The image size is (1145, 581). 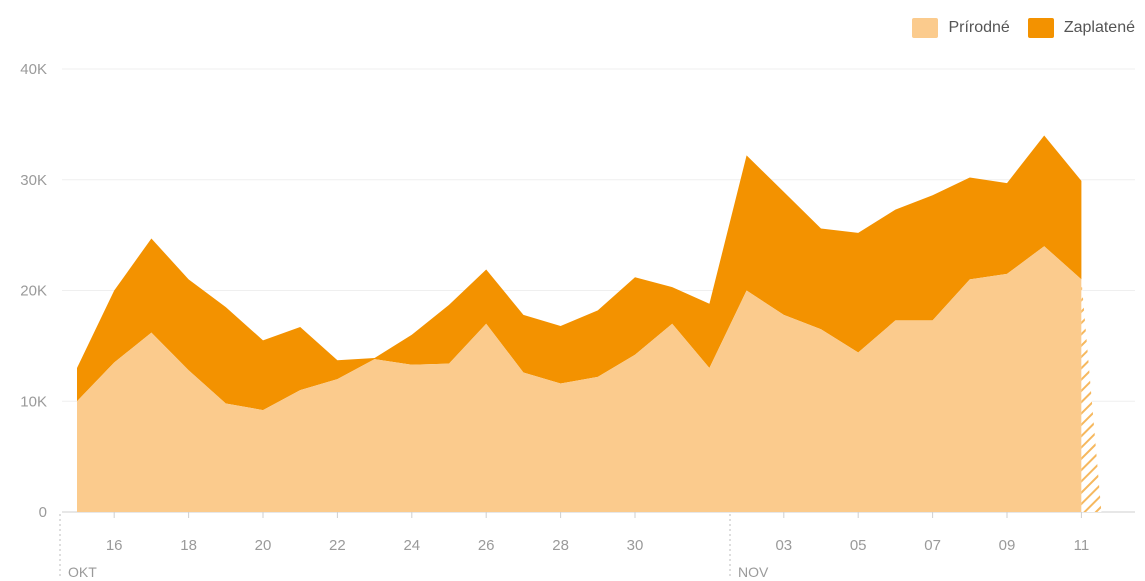 What do you see at coordinates (33, 291) in the screenshot?
I see `y-tick-label: 20K` at bounding box center [33, 291].